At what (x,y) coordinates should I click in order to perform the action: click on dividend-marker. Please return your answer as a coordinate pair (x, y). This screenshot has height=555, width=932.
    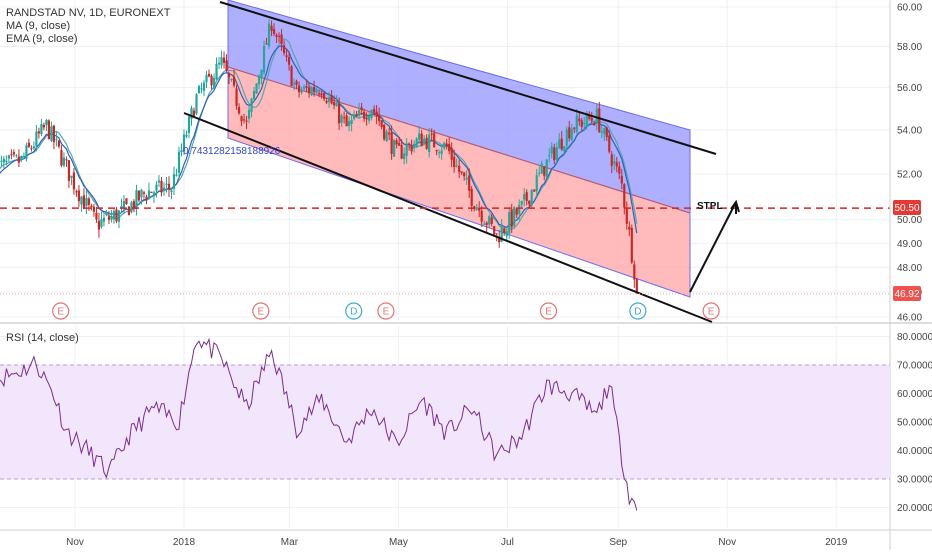
    Looking at the image, I should click on (354, 311).